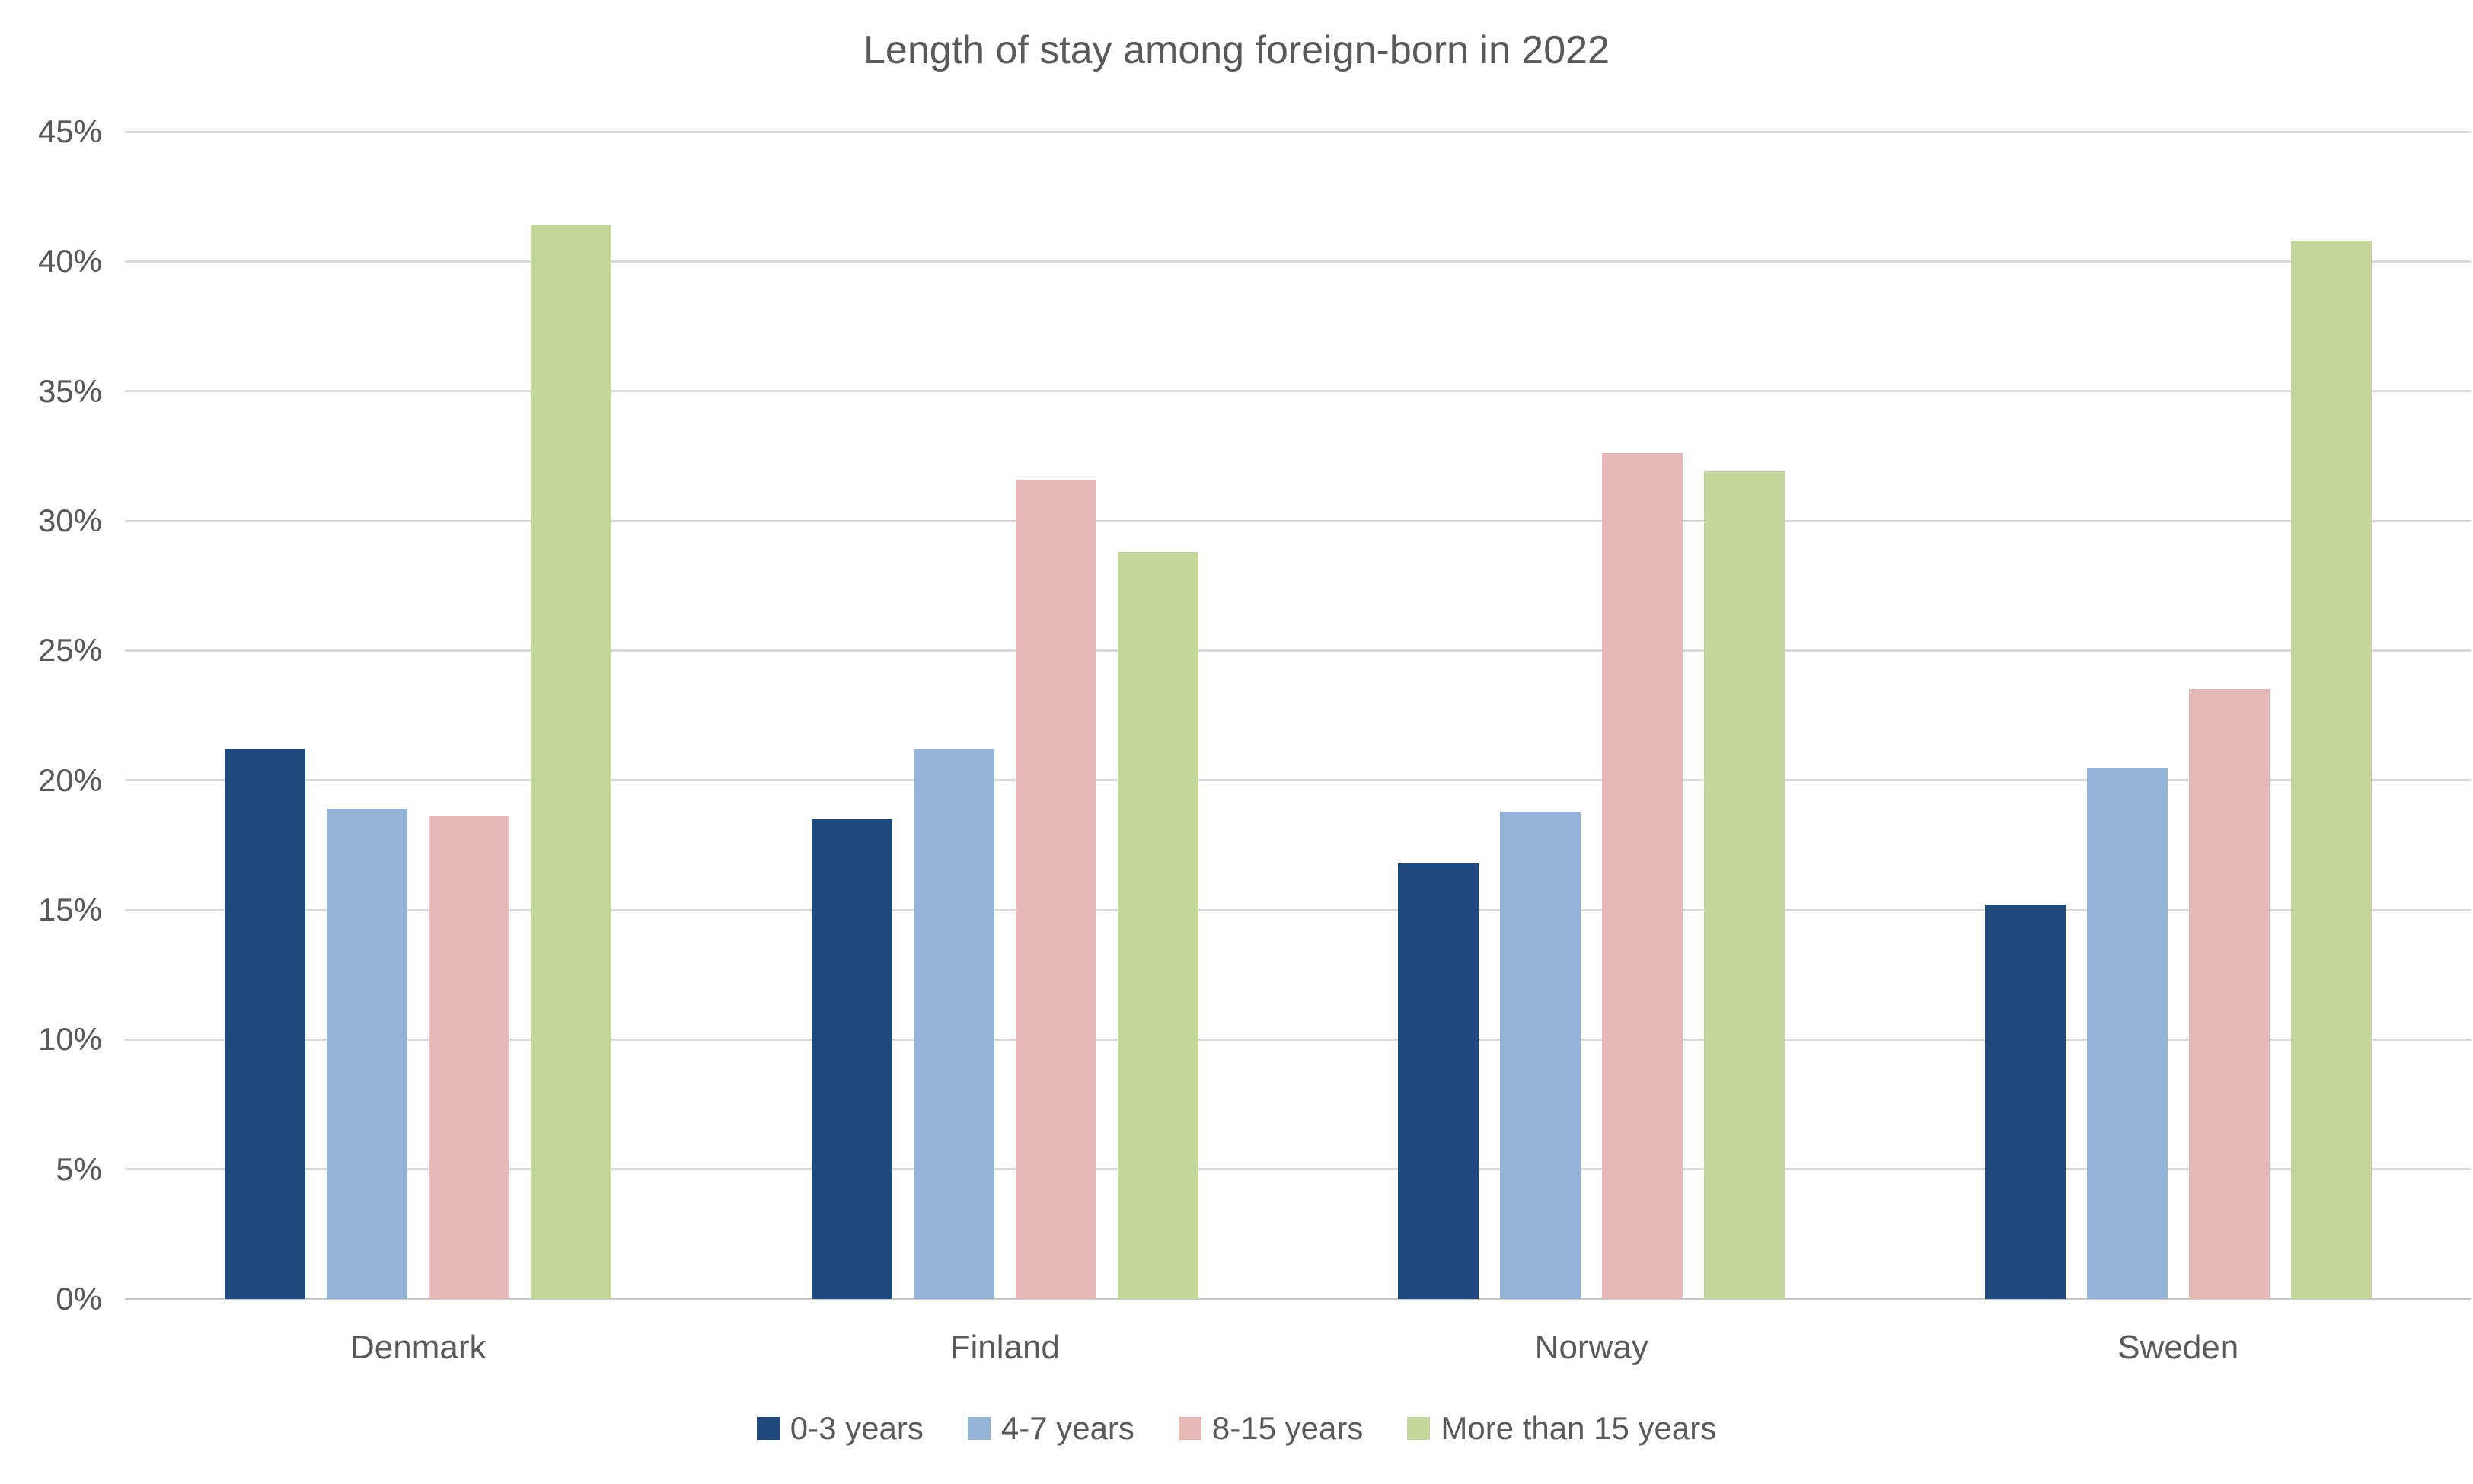 This screenshot has width=2473, height=1484. I want to click on y-axis-tick-label-25: 25%, so click(69, 650).